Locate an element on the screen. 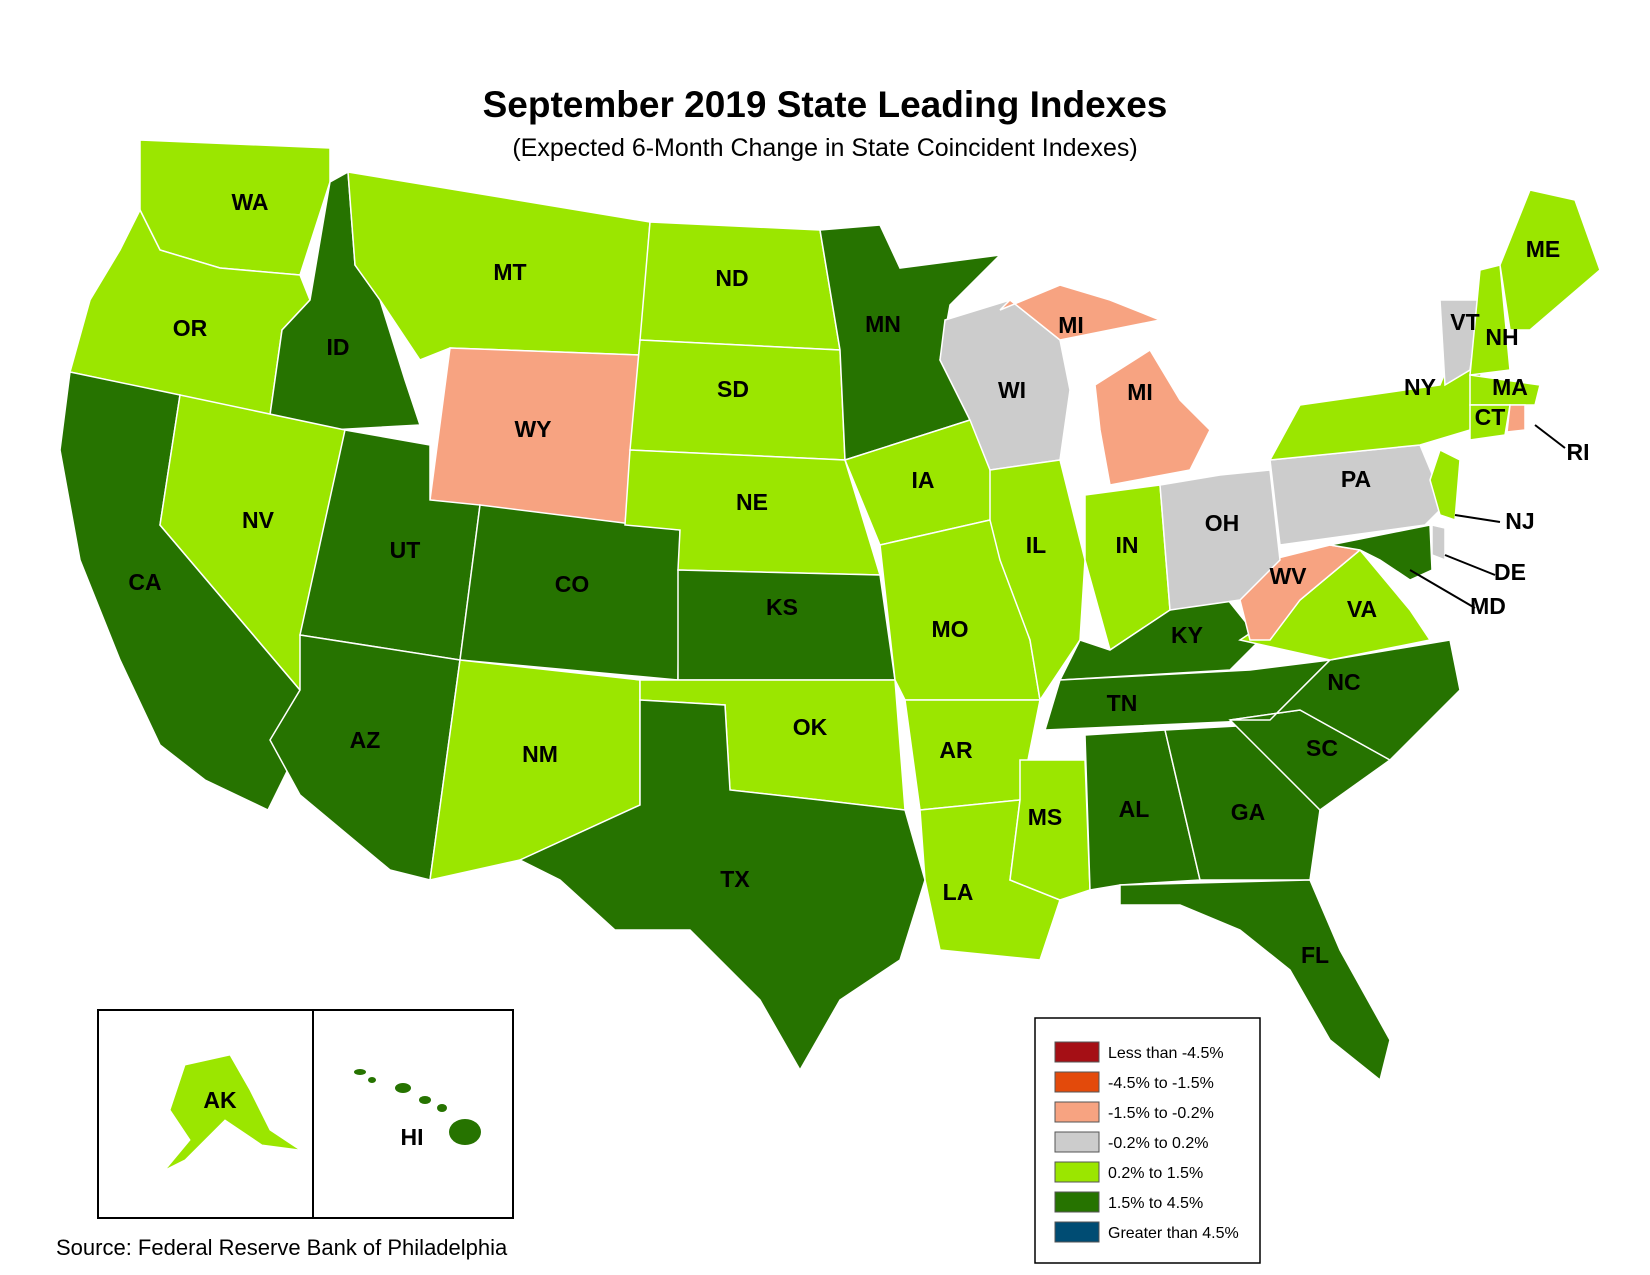 The height and width of the screenshot is (1275, 1650). state-label-oh: OH is located at coordinates (1222, 523).